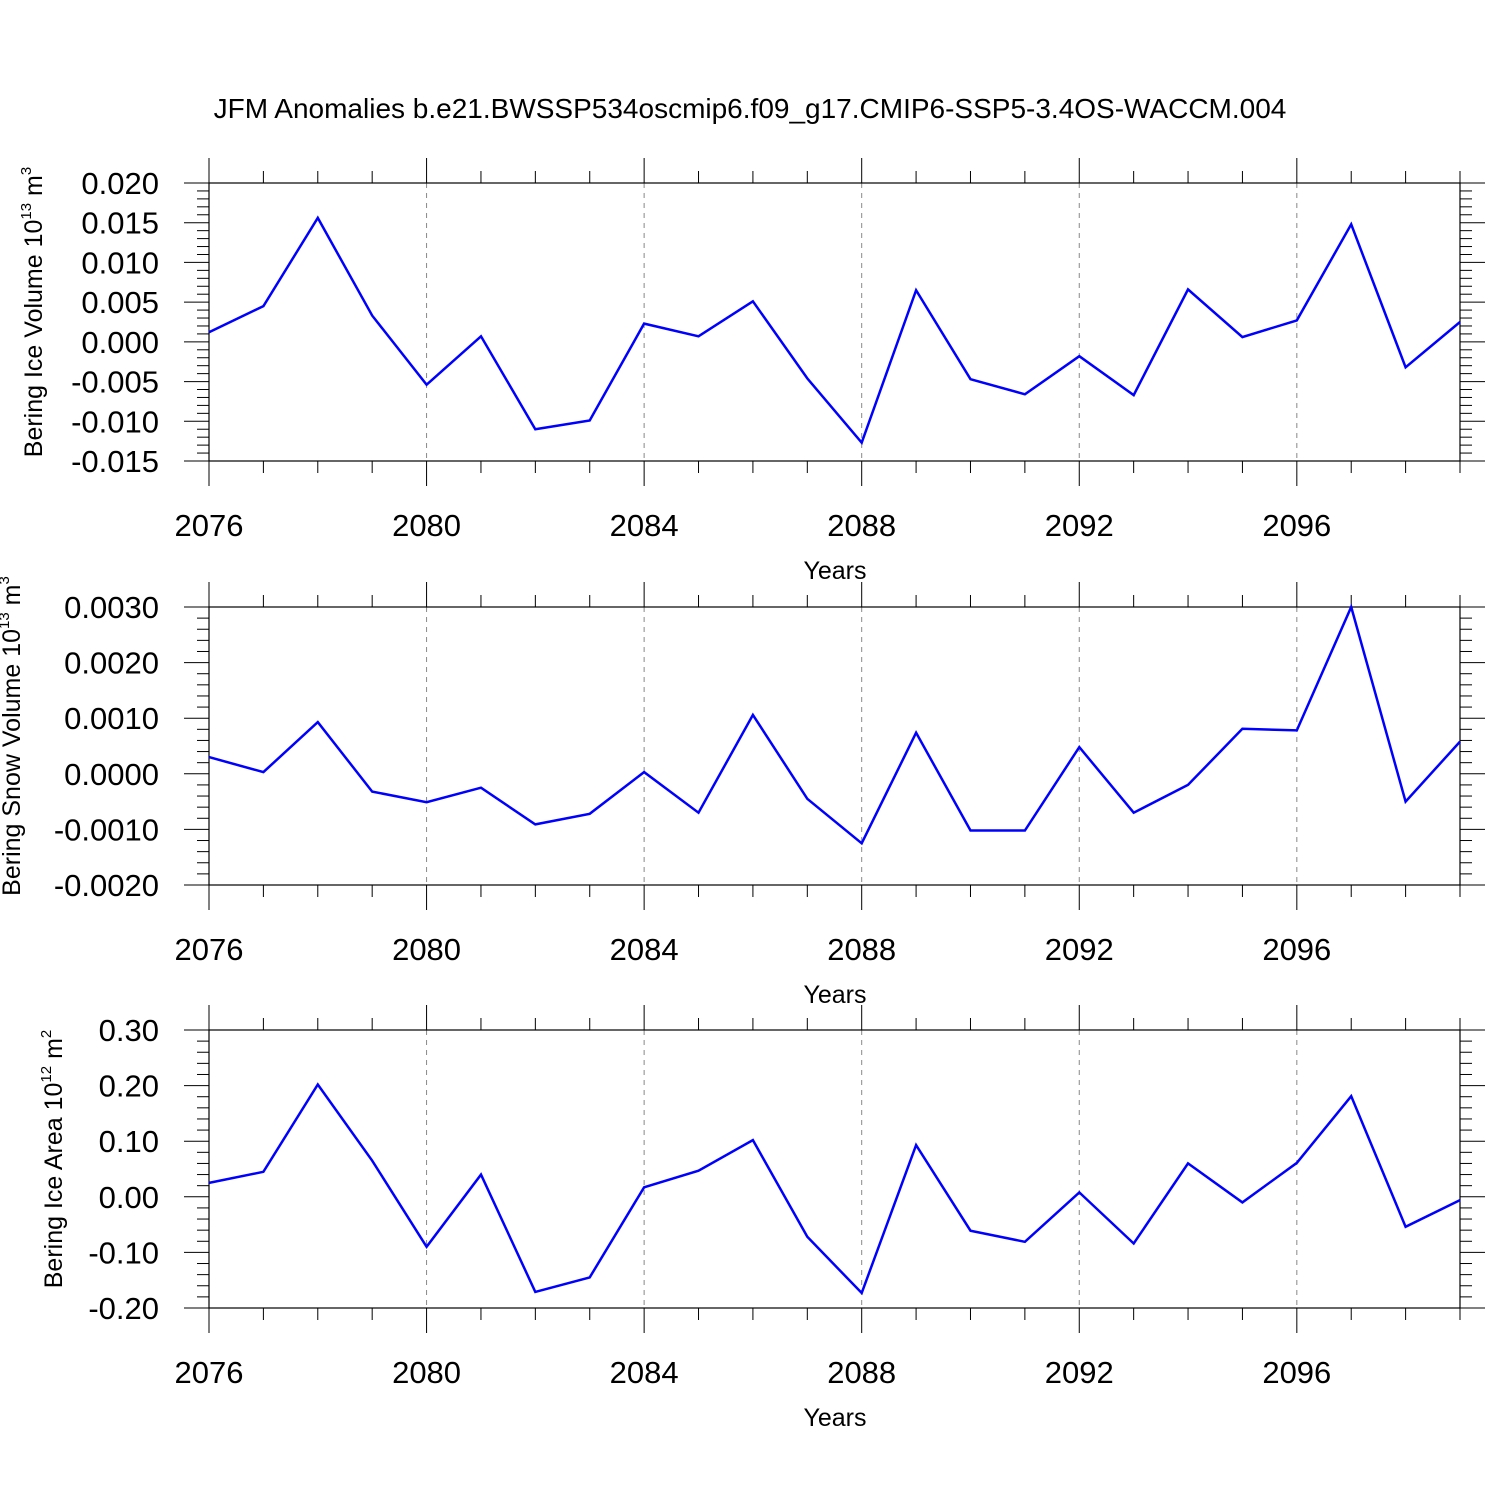 This screenshot has width=1500, height=1500. What do you see at coordinates (129, 1141) in the screenshot?
I see `y-tick-label: 0.10` at bounding box center [129, 1141].